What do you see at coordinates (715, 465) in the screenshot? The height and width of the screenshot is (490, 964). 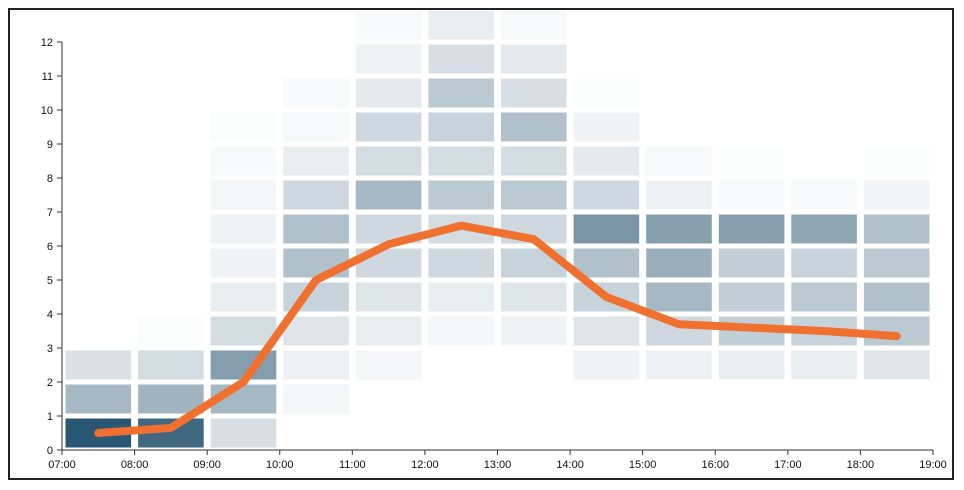 I see `x-tick-label: 16:00` at bounding box center [715, 465].